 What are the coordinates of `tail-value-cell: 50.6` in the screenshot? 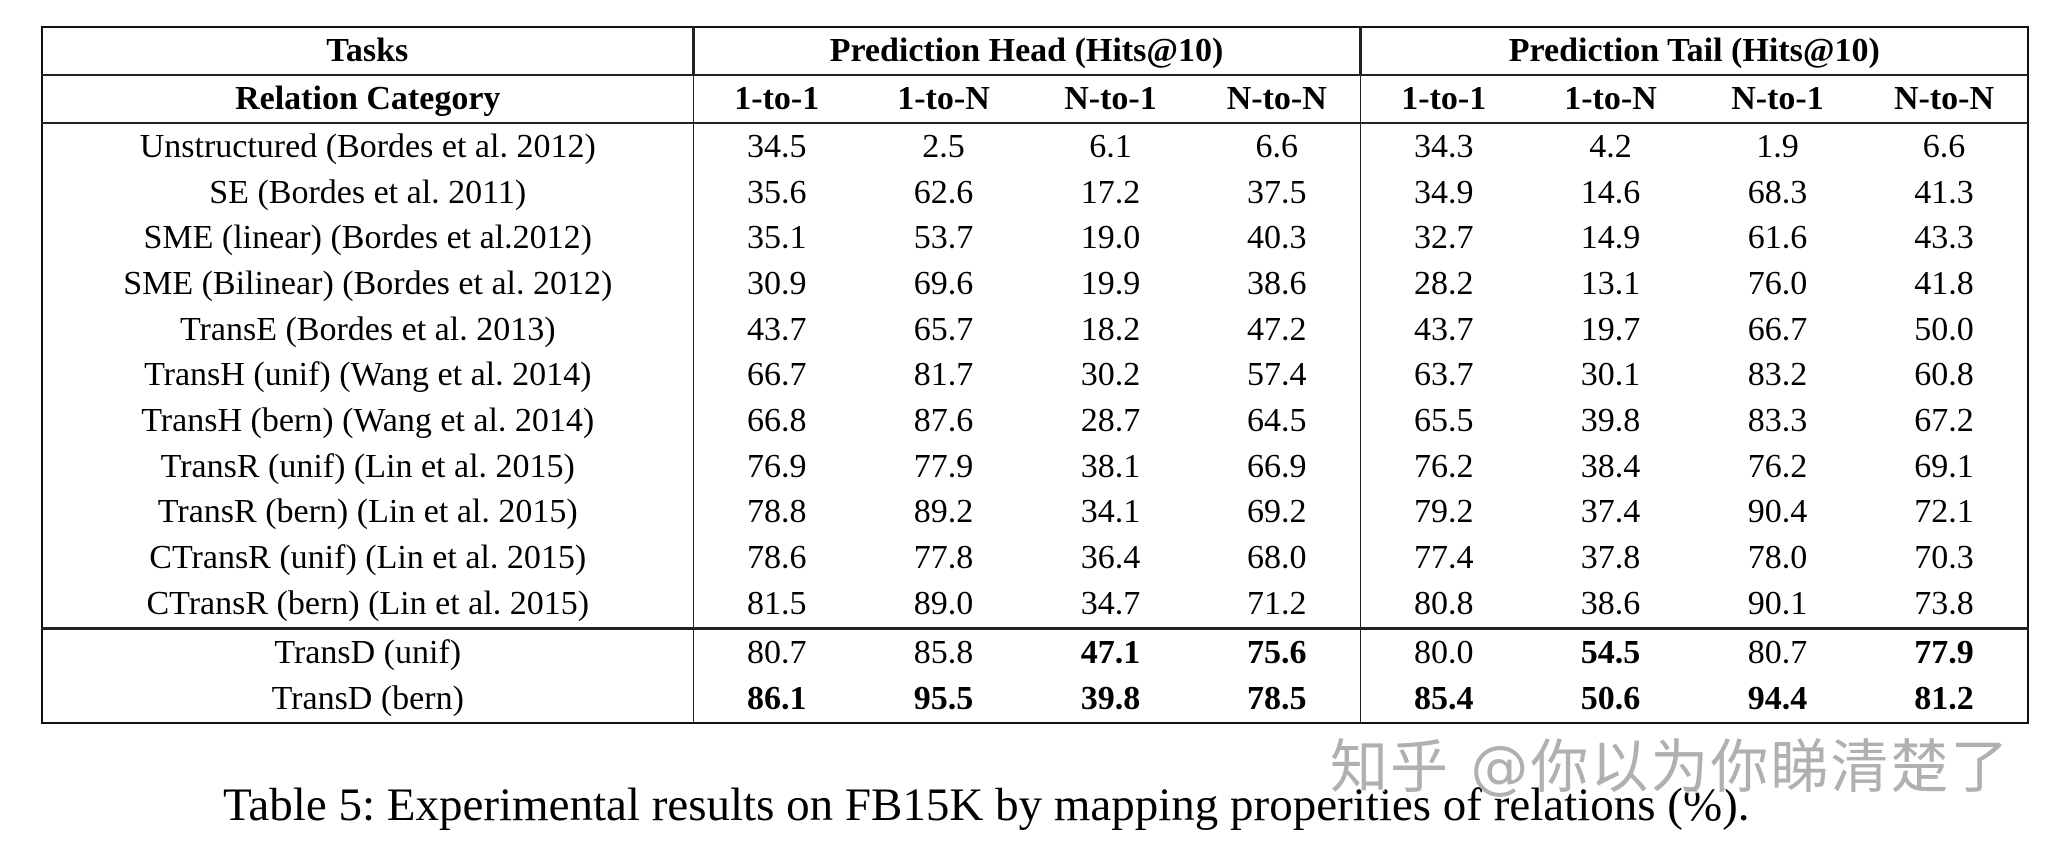 It's located at (1610, 698).